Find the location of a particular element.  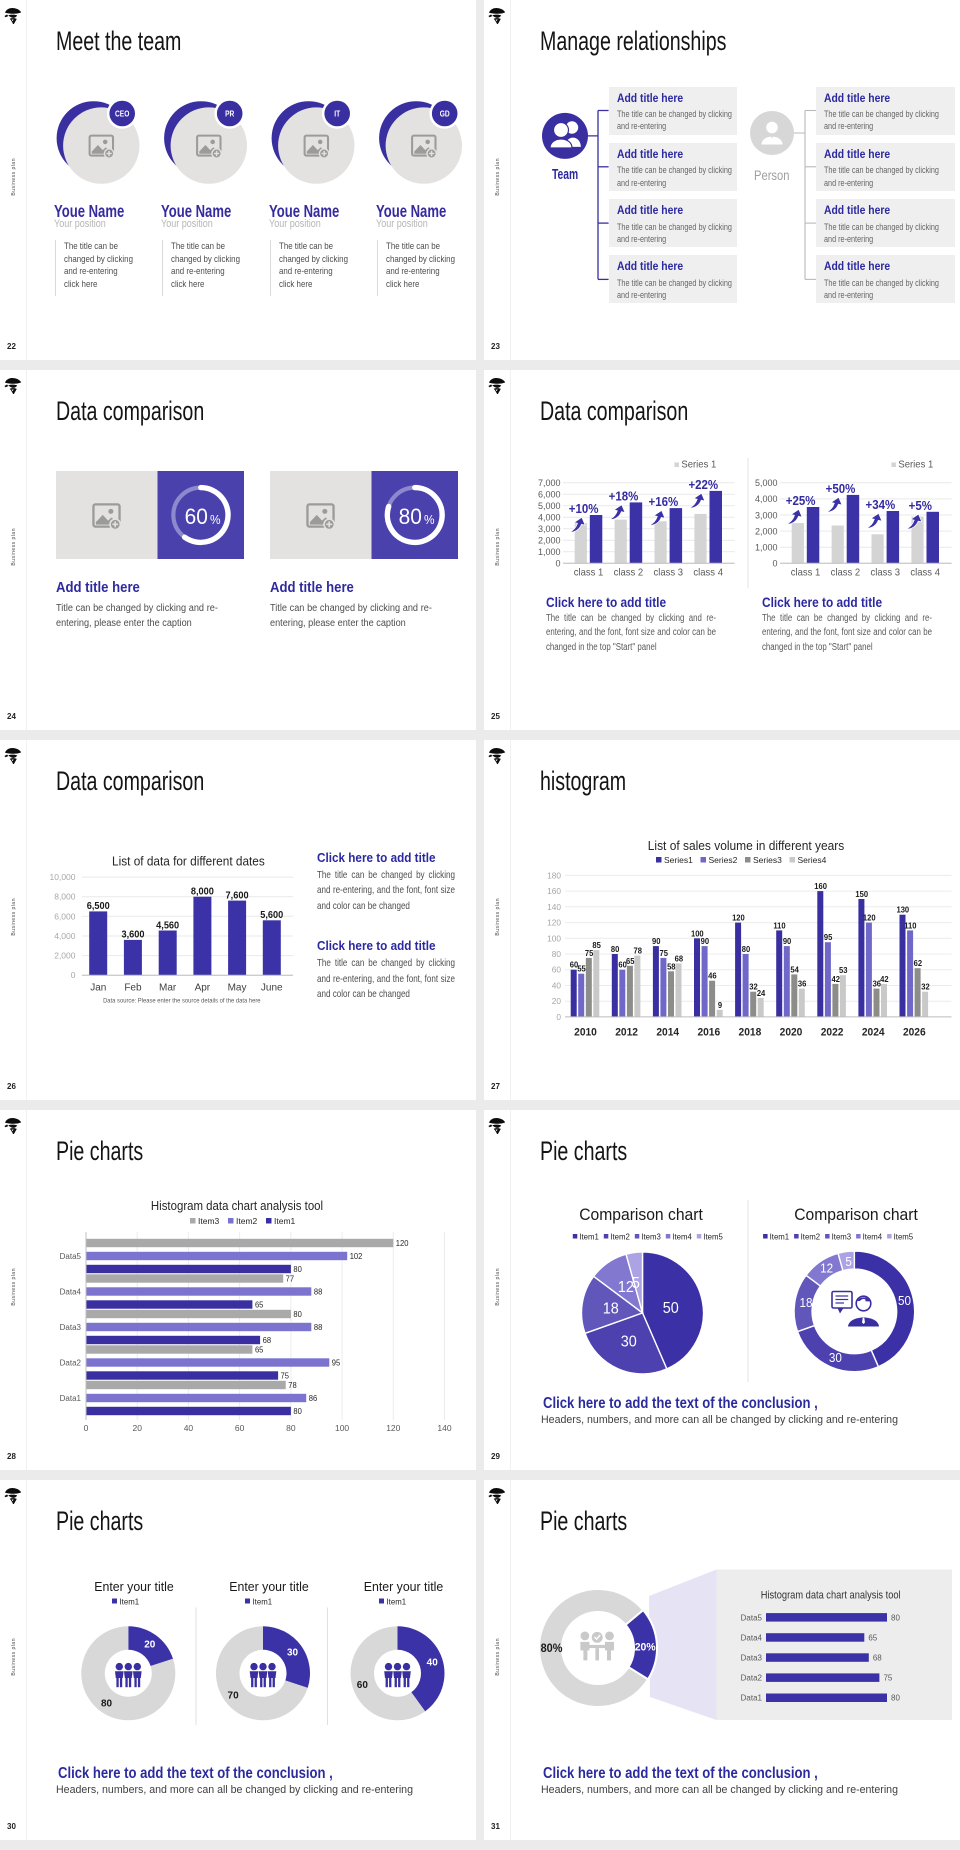

svg-text: 100 is located at coordinates (697, 933).